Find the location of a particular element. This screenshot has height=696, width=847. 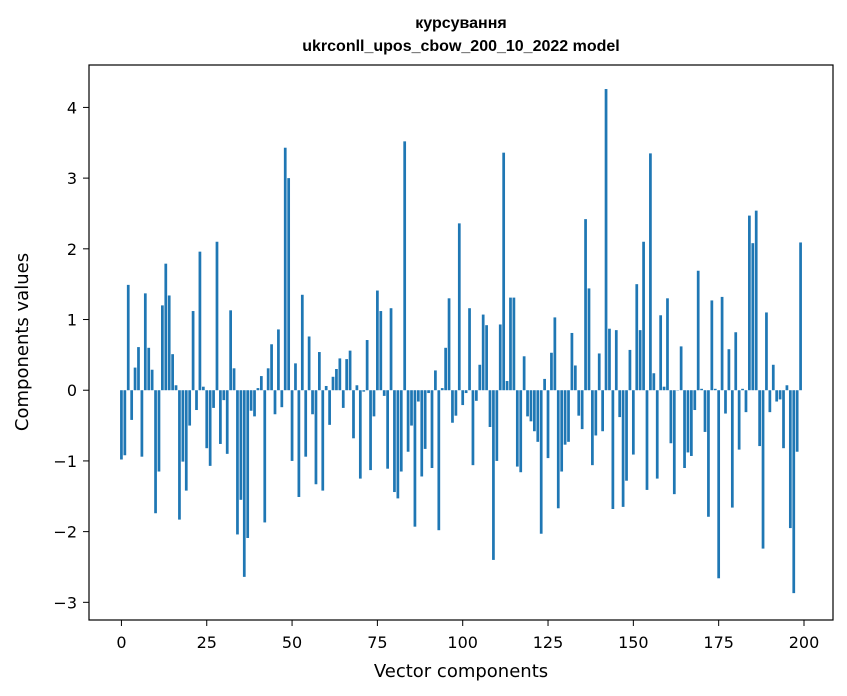

chart-subtitle: ukrconll_upos_cbow_200_10_2022 model is located at coordinates (460, 46).